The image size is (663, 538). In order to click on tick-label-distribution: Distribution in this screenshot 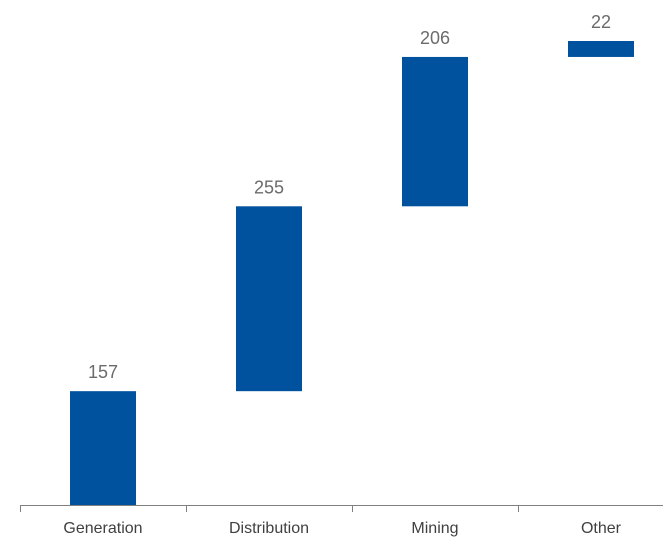, I will do `click(269, 528)`.